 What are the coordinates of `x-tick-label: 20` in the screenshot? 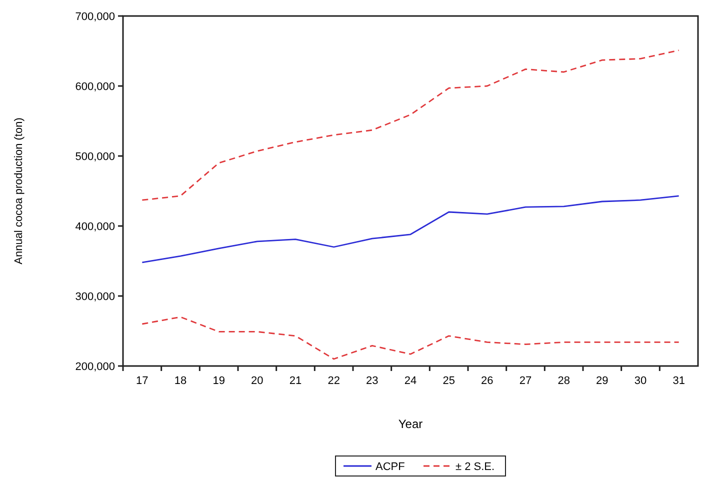 It's located at (257, 381).